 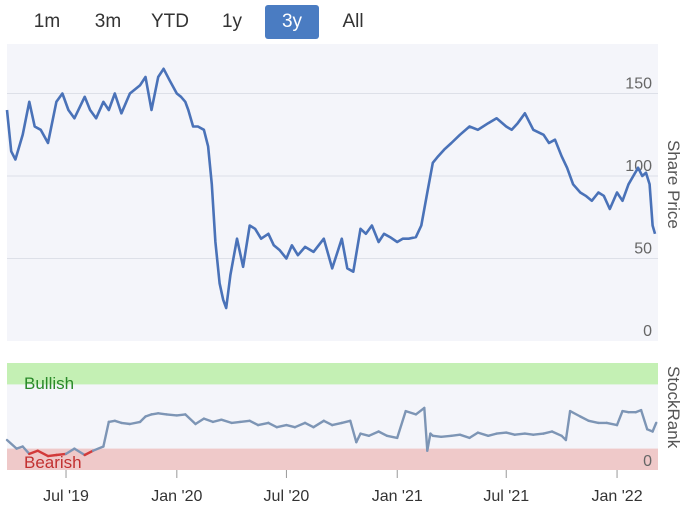 What do you see at coordinates (353, 21) in the screenshot?
I see `range-button-all: All` at bounding box center [353, 21].